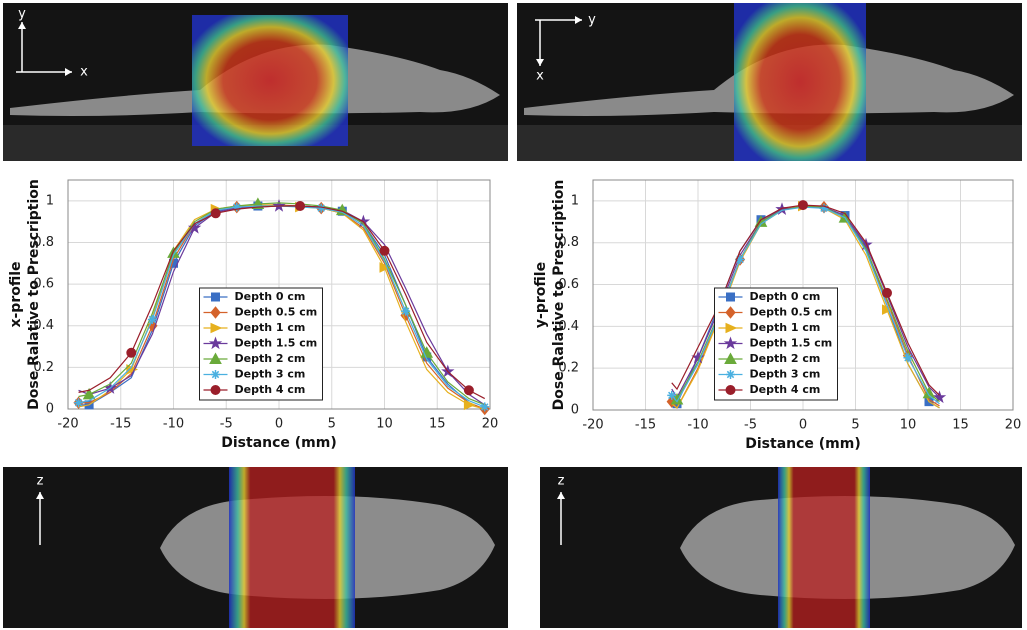  Describe the element at coordinates (255, 547) in the screenshot. I see `ct-image-bottom-left: z` at that location.